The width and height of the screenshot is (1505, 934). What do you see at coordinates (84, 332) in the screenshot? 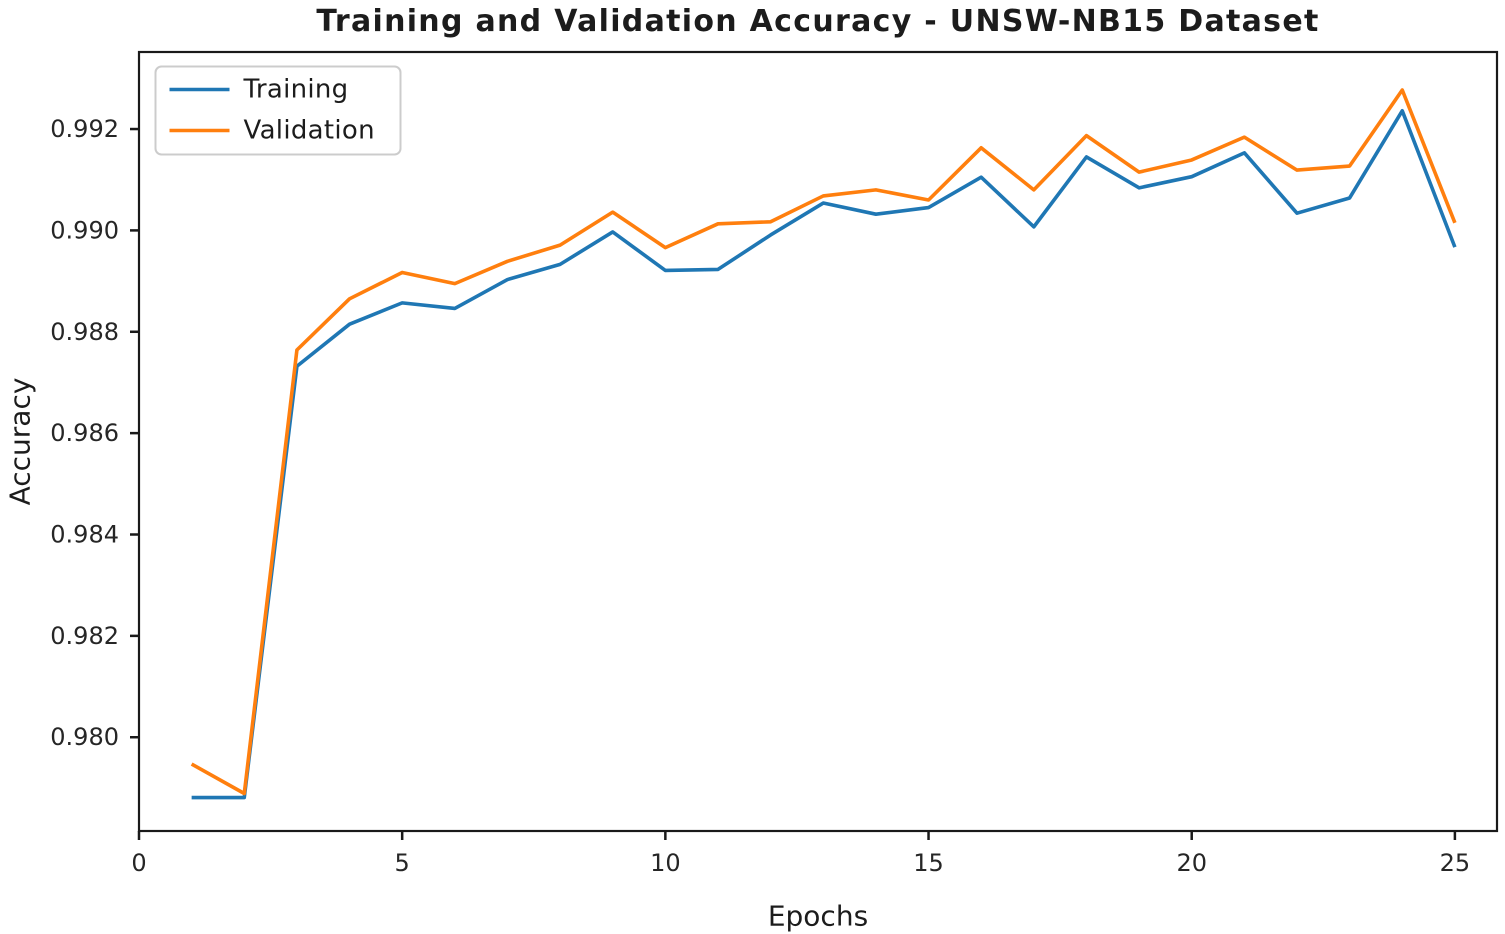
I see `y-tick-label: 0.988` at bounding box center [84, 332].